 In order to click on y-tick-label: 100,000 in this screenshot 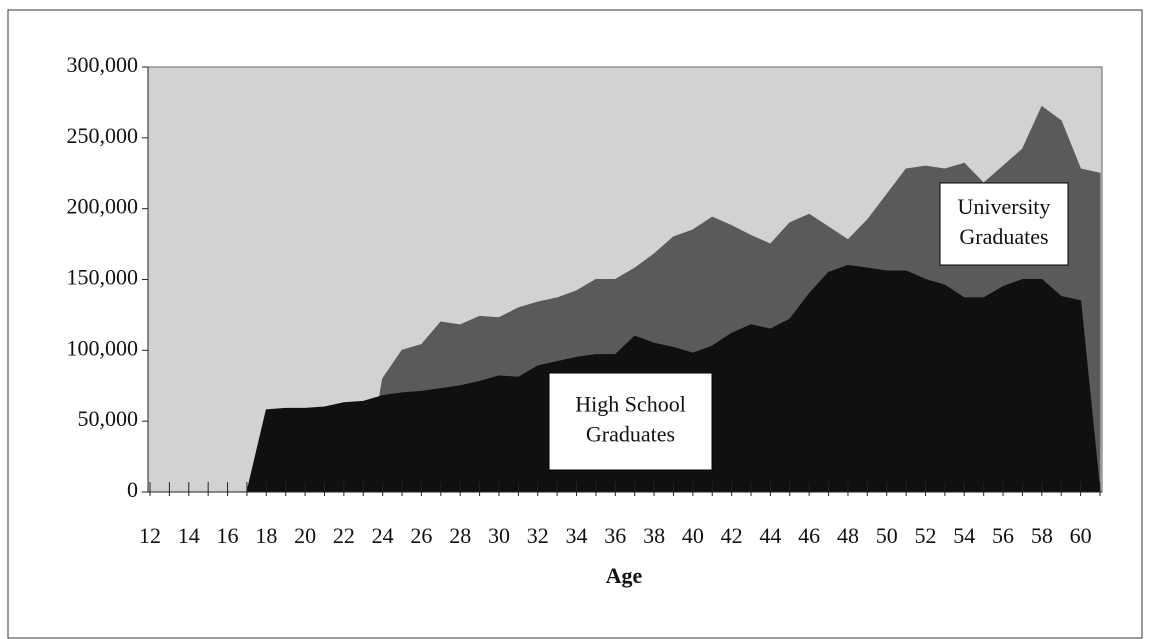, I will do `click(103, 347)`.